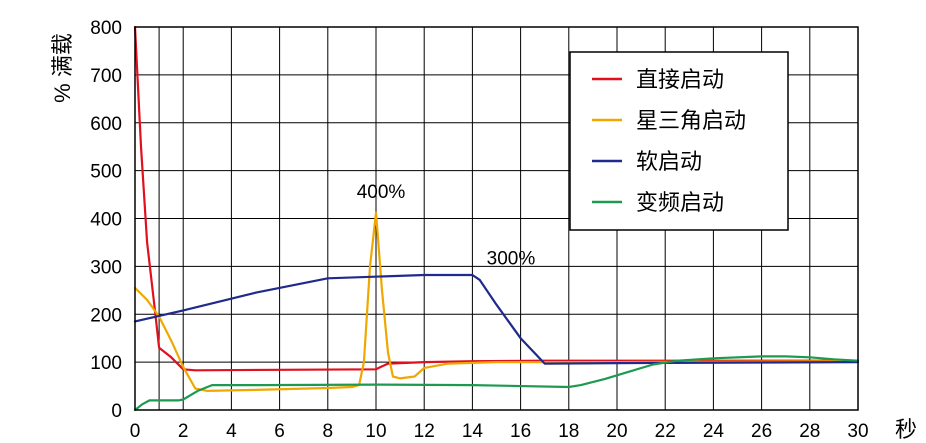 This screenshot has height=443, width=926. I want to click on y-tick-label: 700, so click(106, 76).